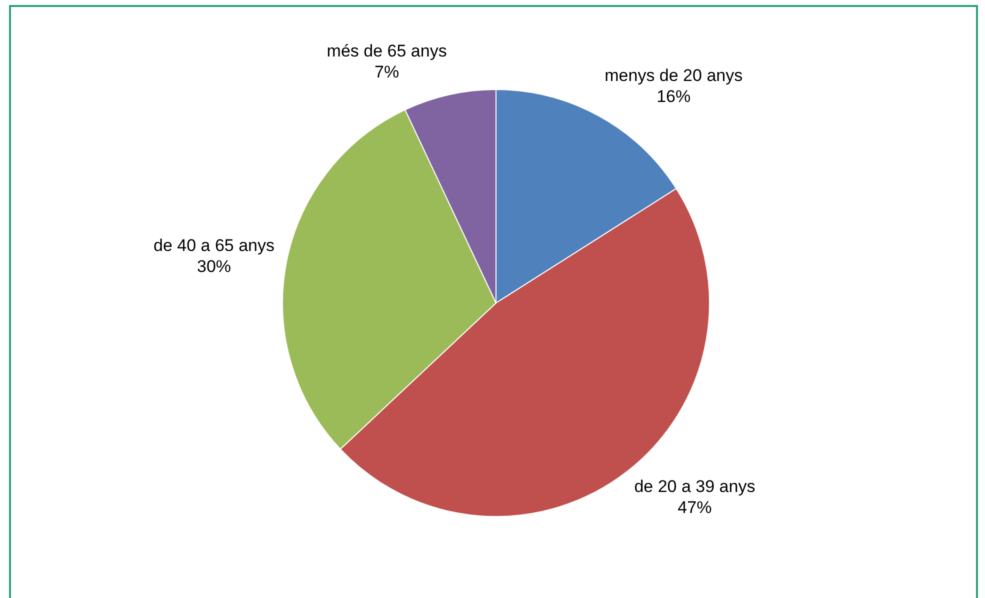 This screenshot has height=598, width=985. I want to click on data-label: 16%, so click(673, 96).